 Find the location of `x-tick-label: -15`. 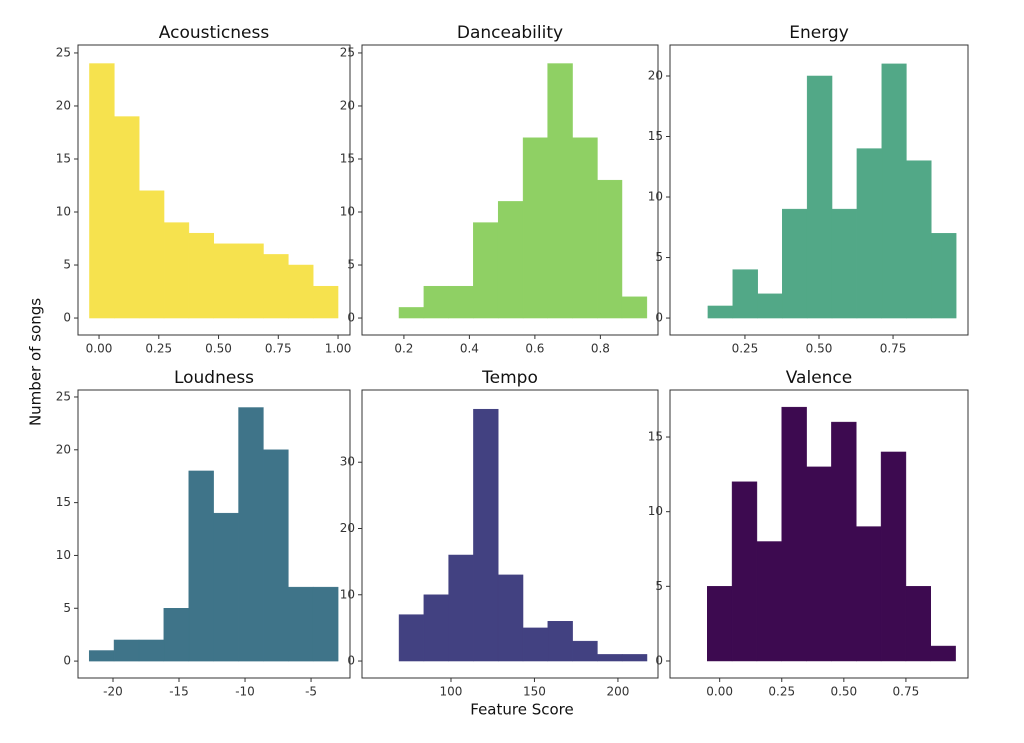

x-tick-label: -15 is located at coordinates (179, 692).